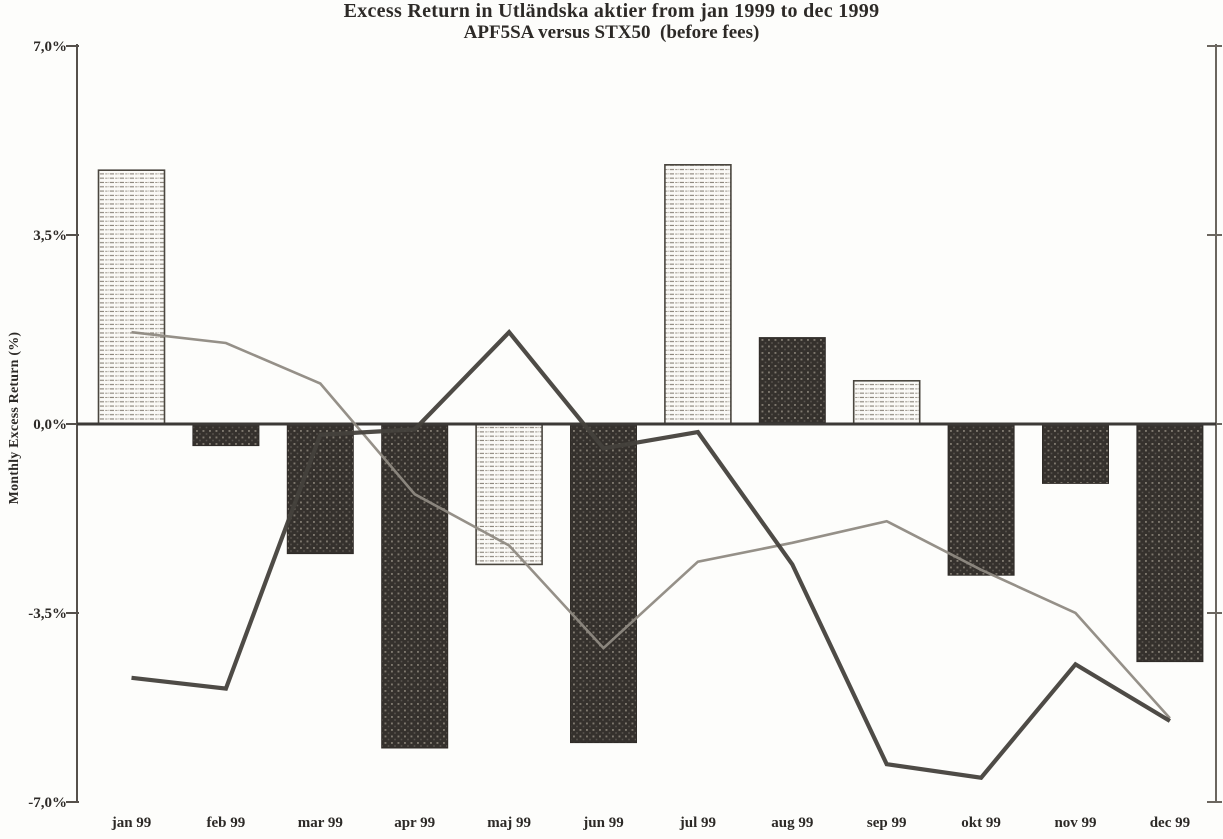  Describe the element at coordinates (602, 823) in the screenshot. I see `x-label-jun-99: jun 99` at that location.